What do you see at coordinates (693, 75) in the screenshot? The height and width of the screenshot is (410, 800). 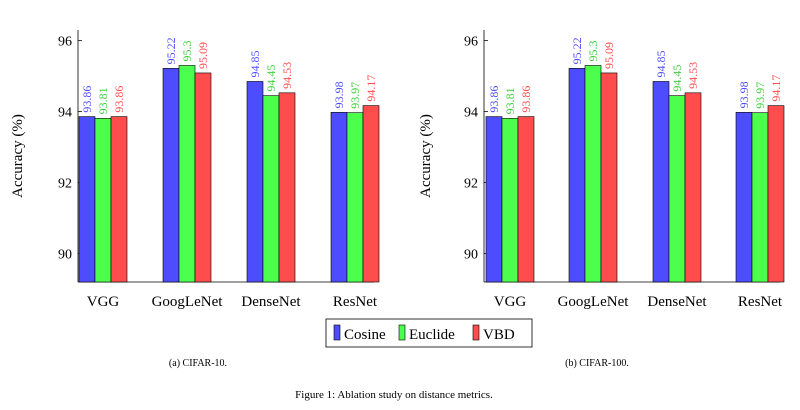 I see `chart-cifar100-value-label-densenet-vbd: 94.53` at bounding box center [693, 75].